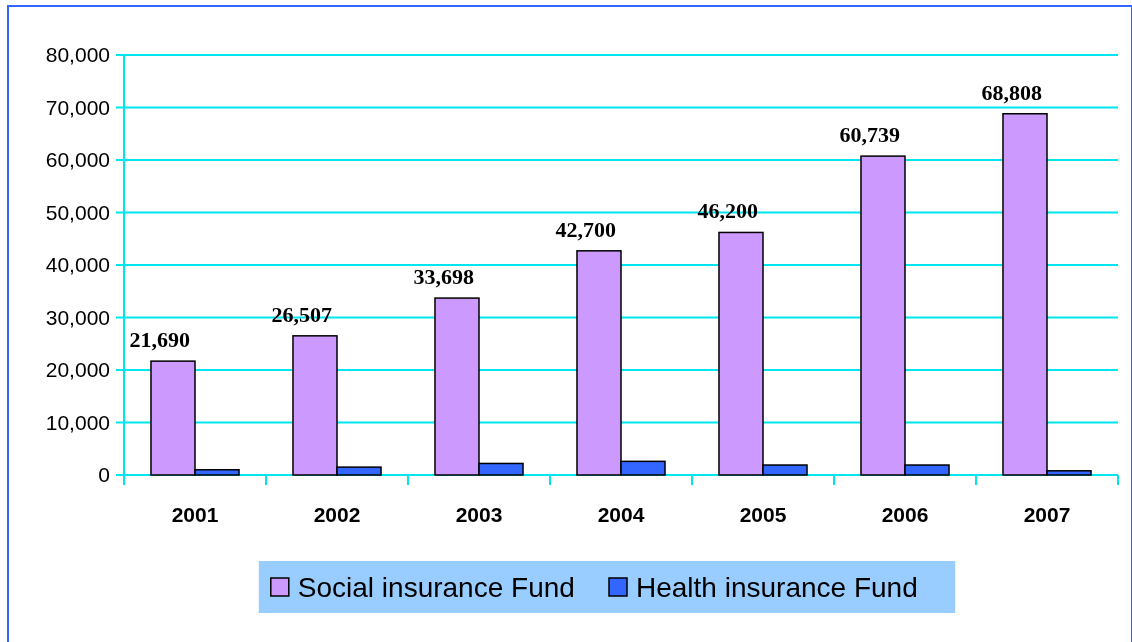  I want to click on y-tick-label: 60,000, so click(77, 160).